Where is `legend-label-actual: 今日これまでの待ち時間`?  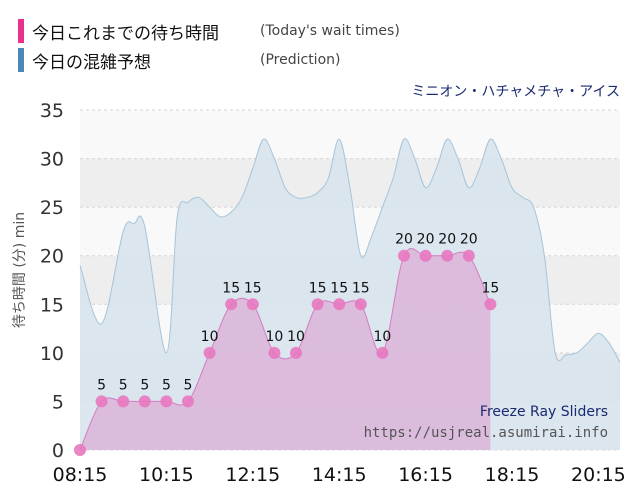
legend-label-actual: 今日これまでの待ち時間 is located at coordinates (125, 33).